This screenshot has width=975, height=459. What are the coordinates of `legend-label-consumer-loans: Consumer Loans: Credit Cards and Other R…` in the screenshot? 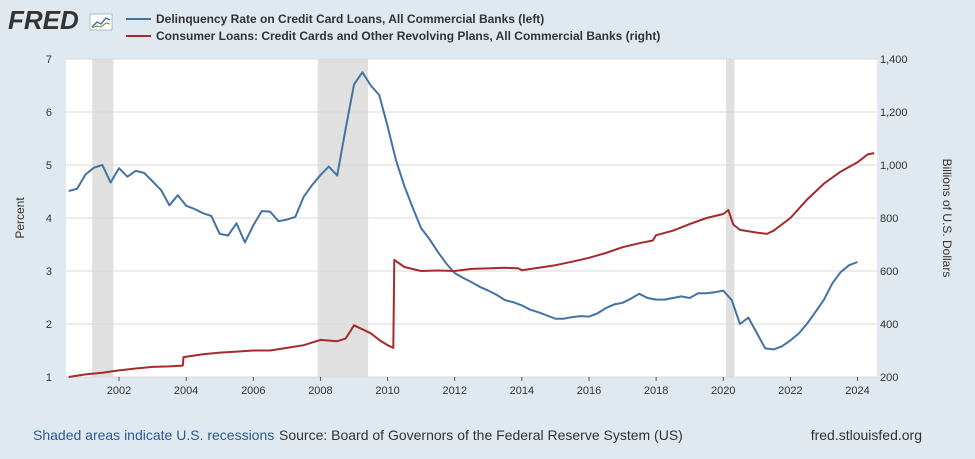 It's located at (408, 36).